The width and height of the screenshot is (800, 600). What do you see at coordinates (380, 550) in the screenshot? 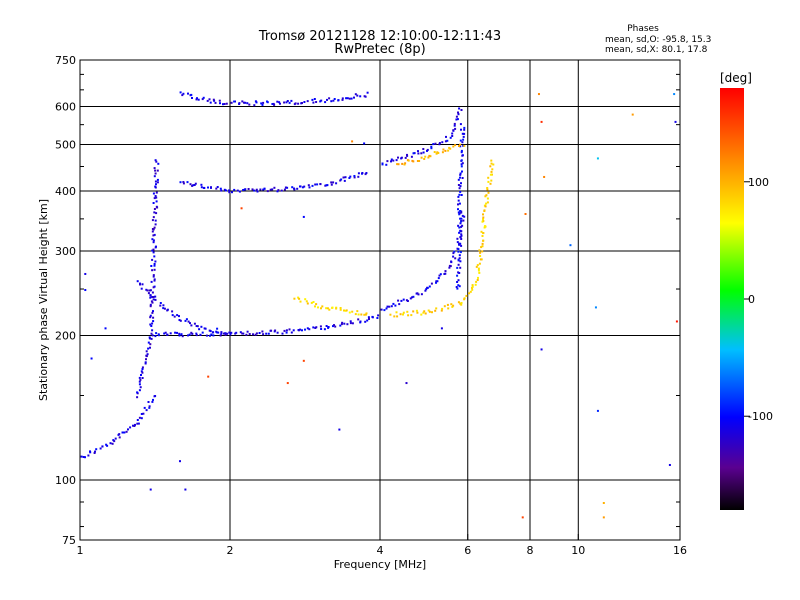
I see `x-tick-label: 4` at bounding box center [380, 550].